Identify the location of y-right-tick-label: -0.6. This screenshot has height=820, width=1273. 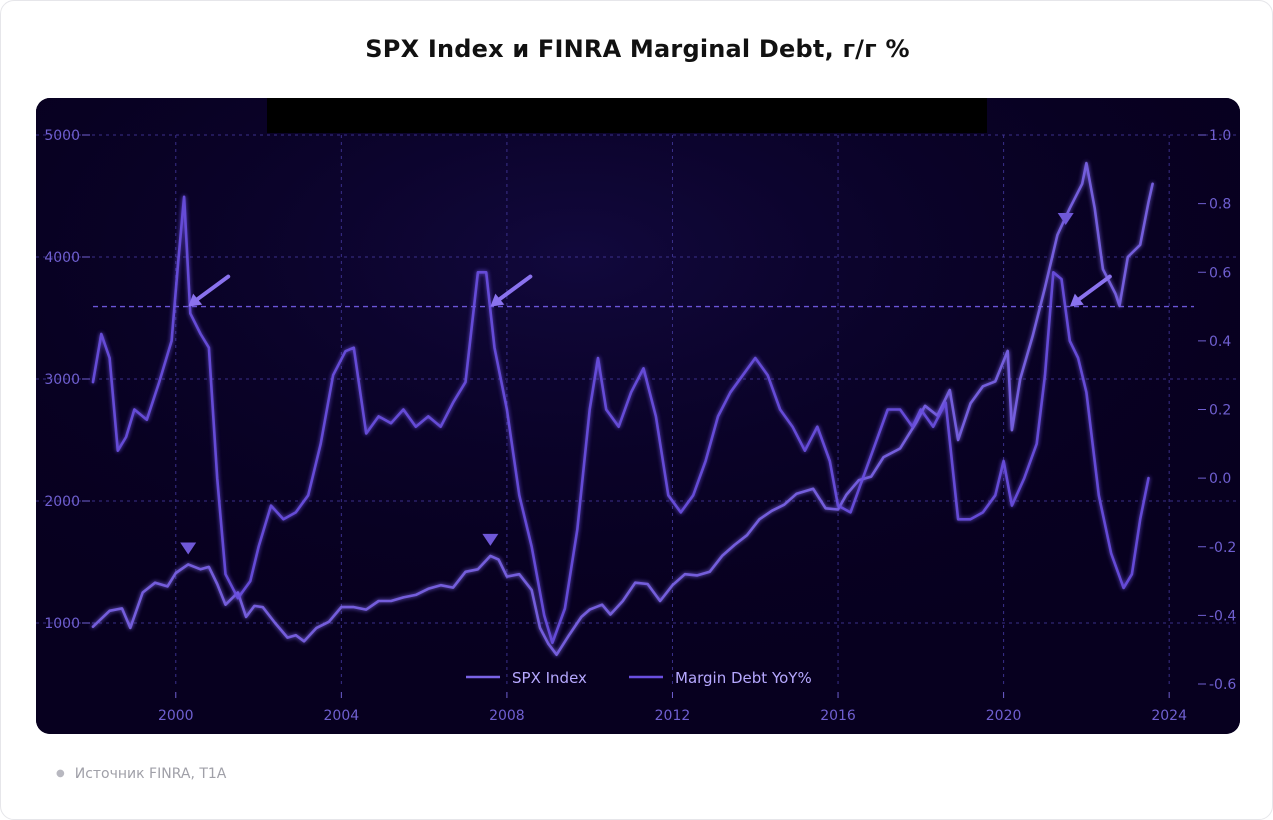
(1222, 685).